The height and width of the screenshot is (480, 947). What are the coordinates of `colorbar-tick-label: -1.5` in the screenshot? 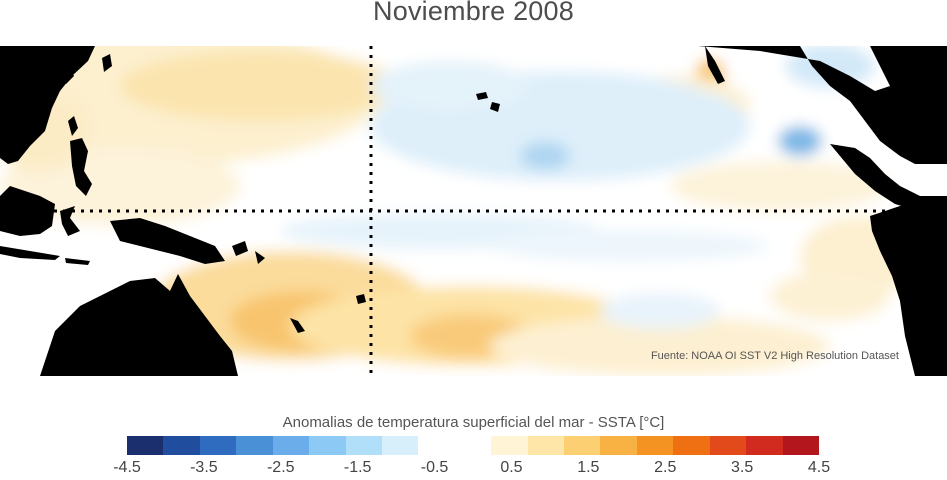 It's located at (357, 467).